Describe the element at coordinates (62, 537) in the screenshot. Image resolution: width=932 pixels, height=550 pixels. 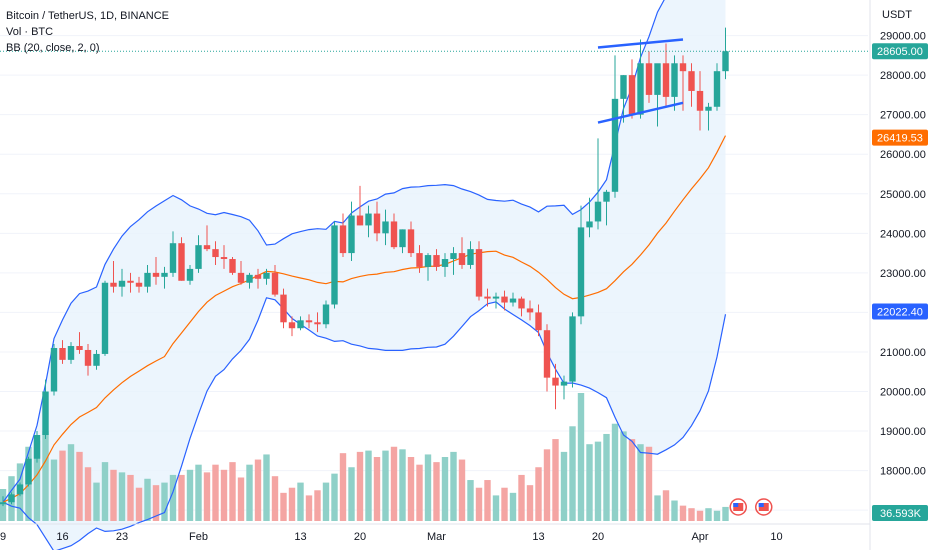
I see `time-tick-label: 16` at that location.